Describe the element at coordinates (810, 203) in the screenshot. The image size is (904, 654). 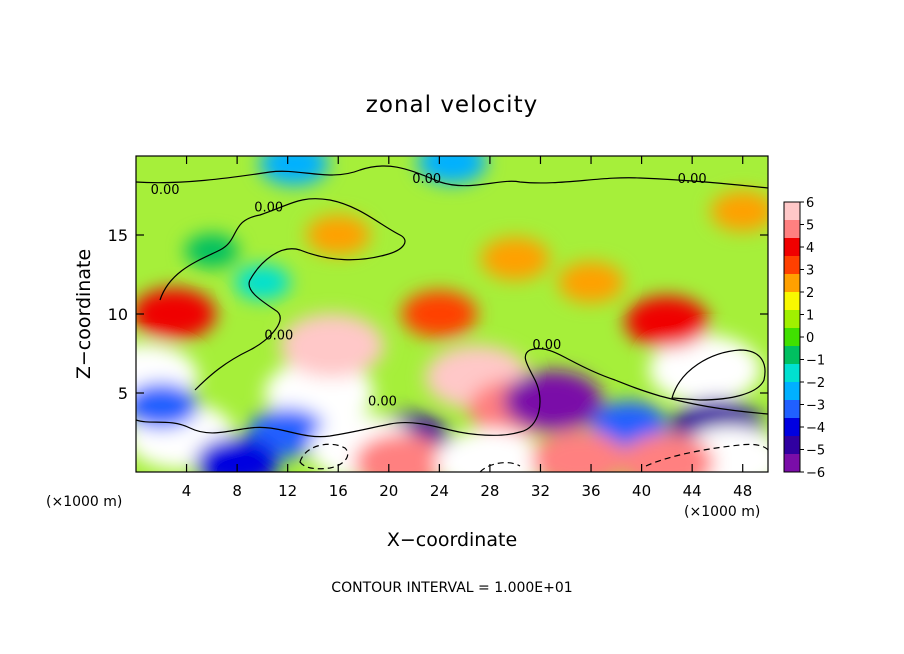
I see `colorbar-tick-label-0: 6` at that location.